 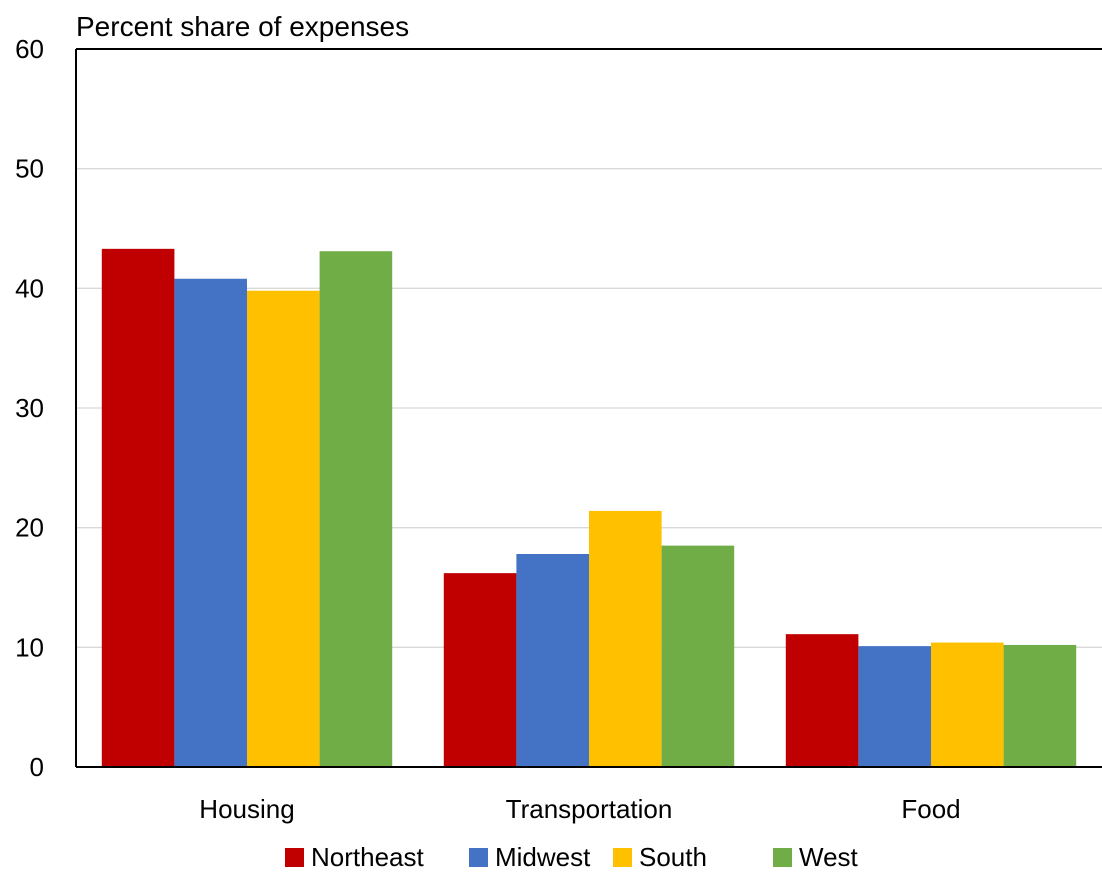 I want to click on bar-midwest-transportation, so click(x=552, y=660).